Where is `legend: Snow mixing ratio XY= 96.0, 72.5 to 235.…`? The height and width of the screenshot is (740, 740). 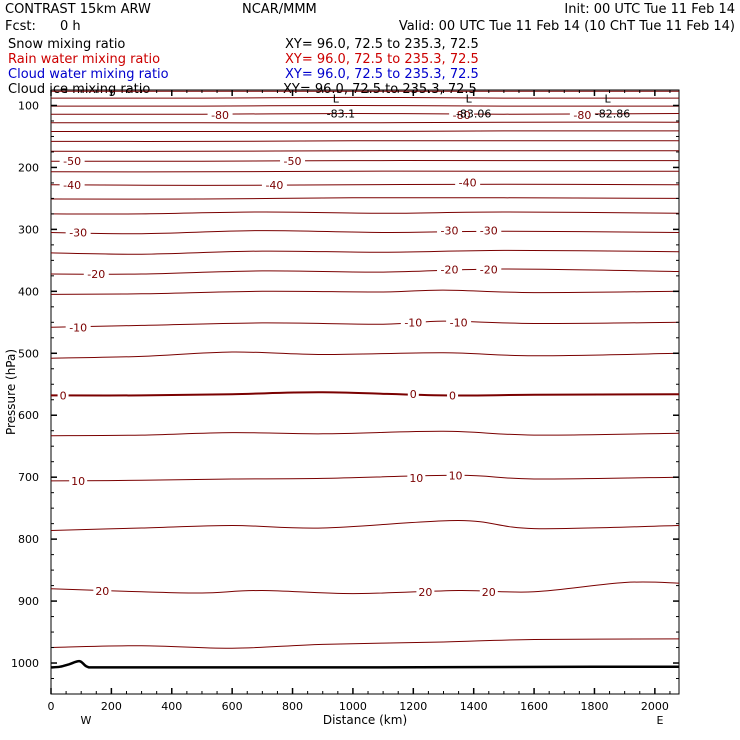 legend: Snow mixing ratio XY= 96.0, 72.5 to 235.… is located at coordinates (243, 67).